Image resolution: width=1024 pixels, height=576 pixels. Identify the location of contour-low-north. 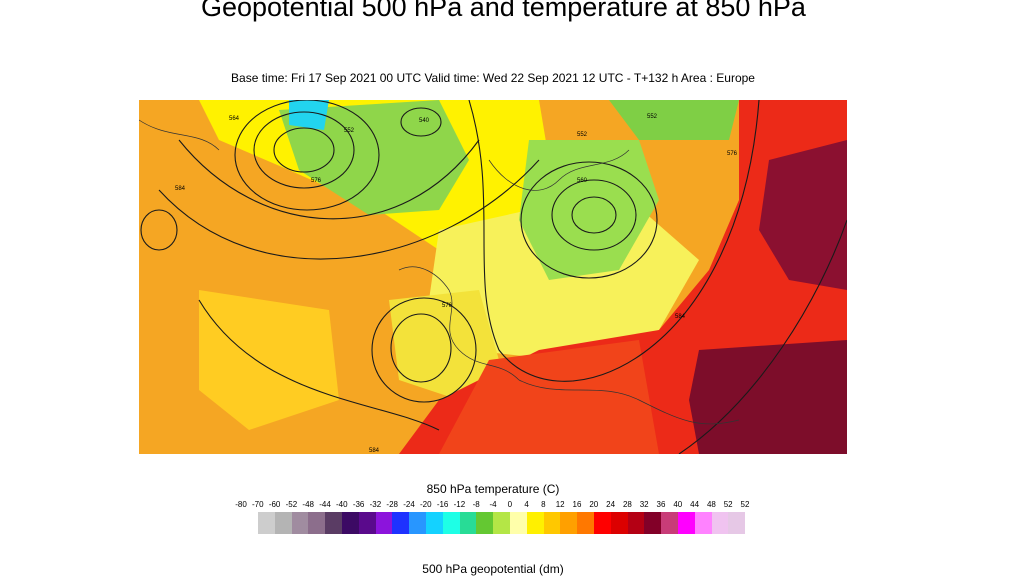
(421, 122).